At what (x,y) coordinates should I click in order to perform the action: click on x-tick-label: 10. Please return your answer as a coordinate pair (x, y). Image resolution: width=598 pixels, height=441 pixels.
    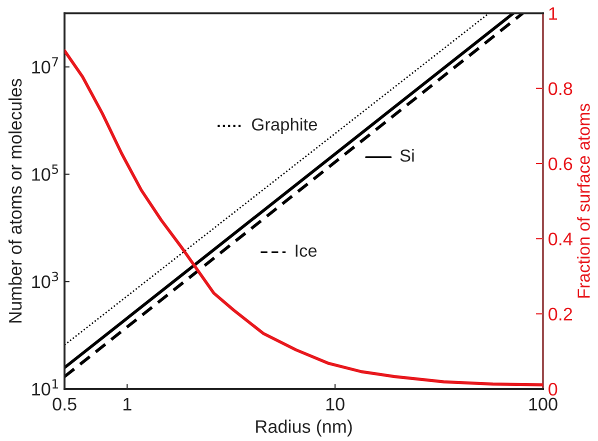
    Looking at the image, I should click on (335, 404).